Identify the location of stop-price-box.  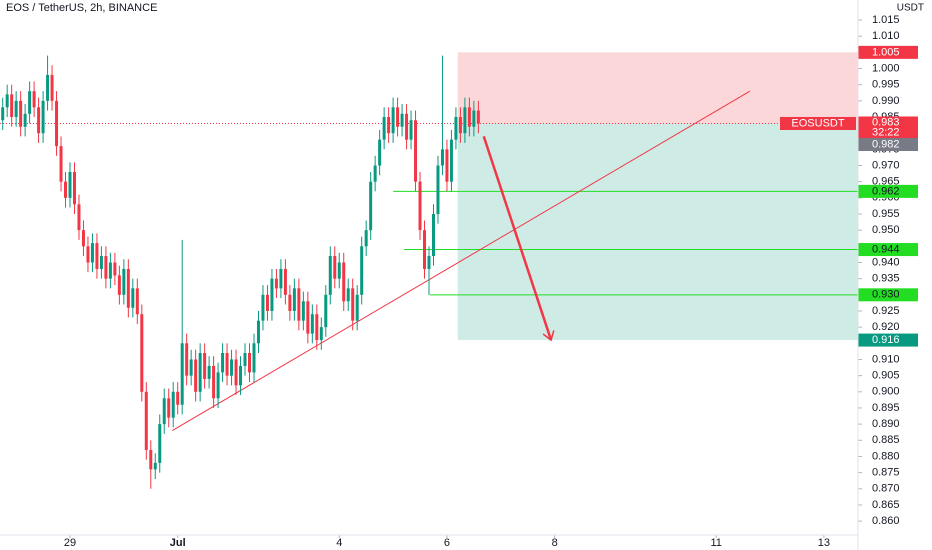
(888, 52).